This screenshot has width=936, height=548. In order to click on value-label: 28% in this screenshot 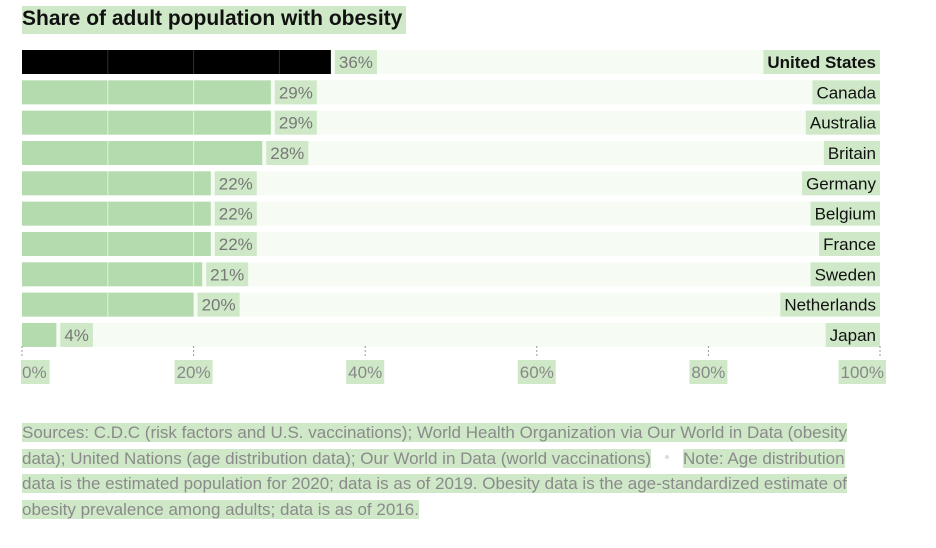, I will do `click(287, 153)`.